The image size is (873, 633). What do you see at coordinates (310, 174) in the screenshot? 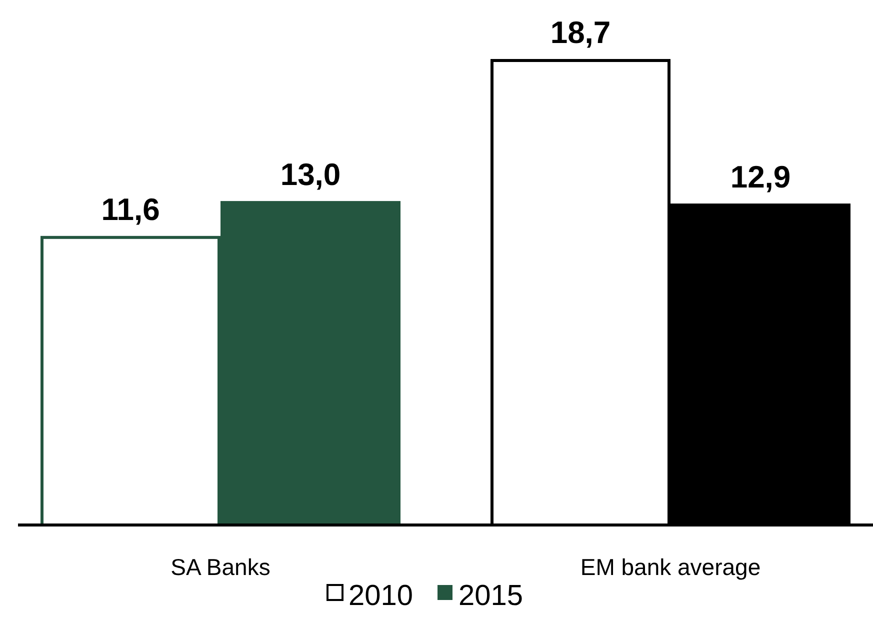
I see `data-label: 13,0` at bounding box center [310, 174].